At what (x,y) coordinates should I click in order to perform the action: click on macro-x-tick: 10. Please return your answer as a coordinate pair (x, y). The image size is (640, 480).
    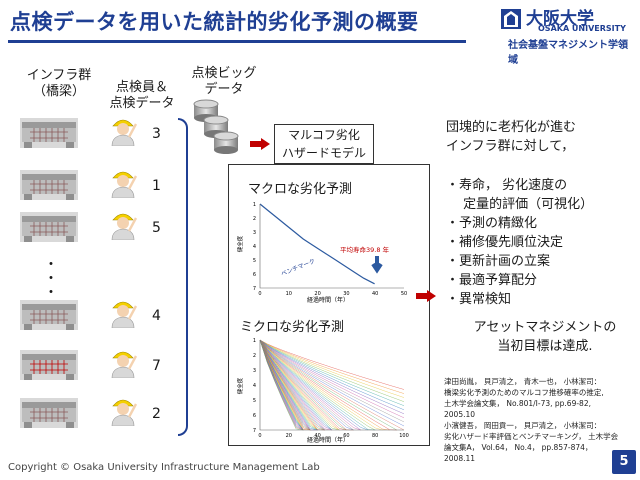
    Looking at the image, I should click on (289, 294).